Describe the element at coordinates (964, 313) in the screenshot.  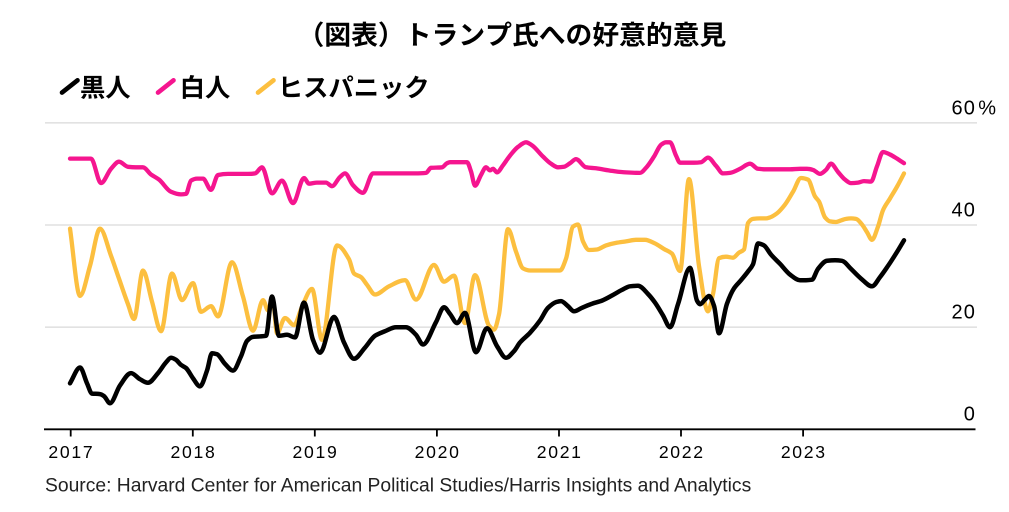
I see `svg-text: 20` at that location.